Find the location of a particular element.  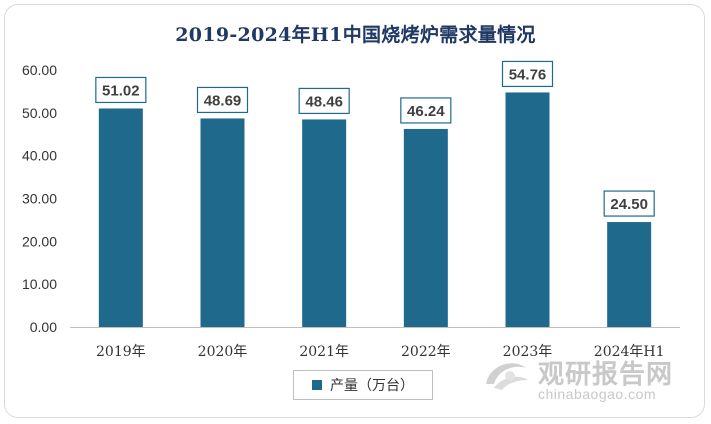

chart-title: 2019-2024年H1中国烧烤炉需求量情况 is located at coordinates (355, 35).